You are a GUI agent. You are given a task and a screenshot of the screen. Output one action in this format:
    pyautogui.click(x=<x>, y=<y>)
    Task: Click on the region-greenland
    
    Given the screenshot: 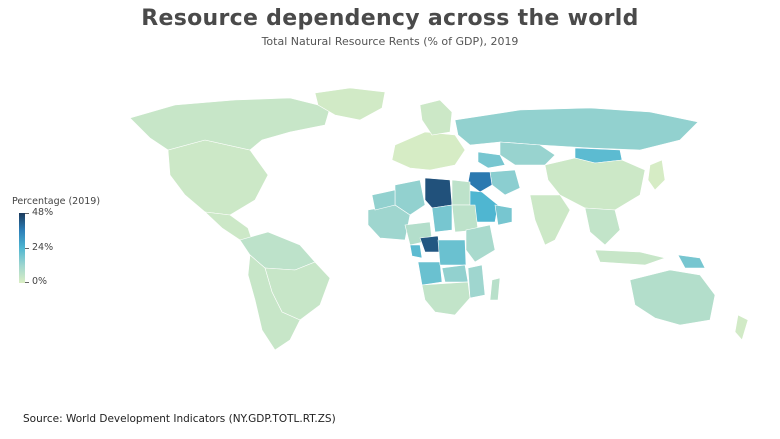 What is the action you would take?
    pyautogui.click(x=350, y=104)
    